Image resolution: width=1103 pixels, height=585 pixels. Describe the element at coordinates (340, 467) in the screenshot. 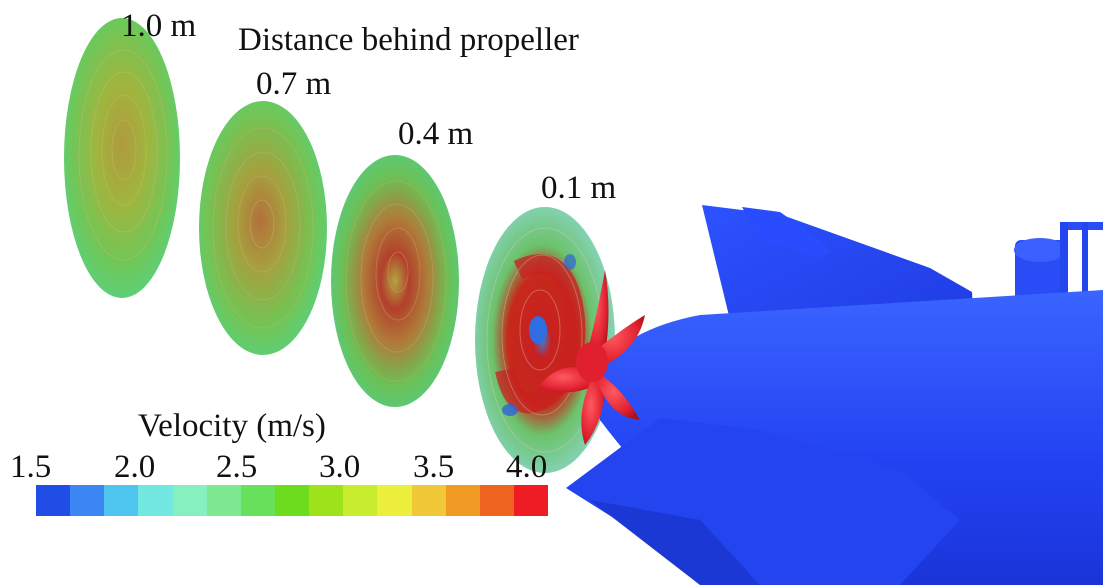

I see `legend-tick-3.0: 3.0` at that location.